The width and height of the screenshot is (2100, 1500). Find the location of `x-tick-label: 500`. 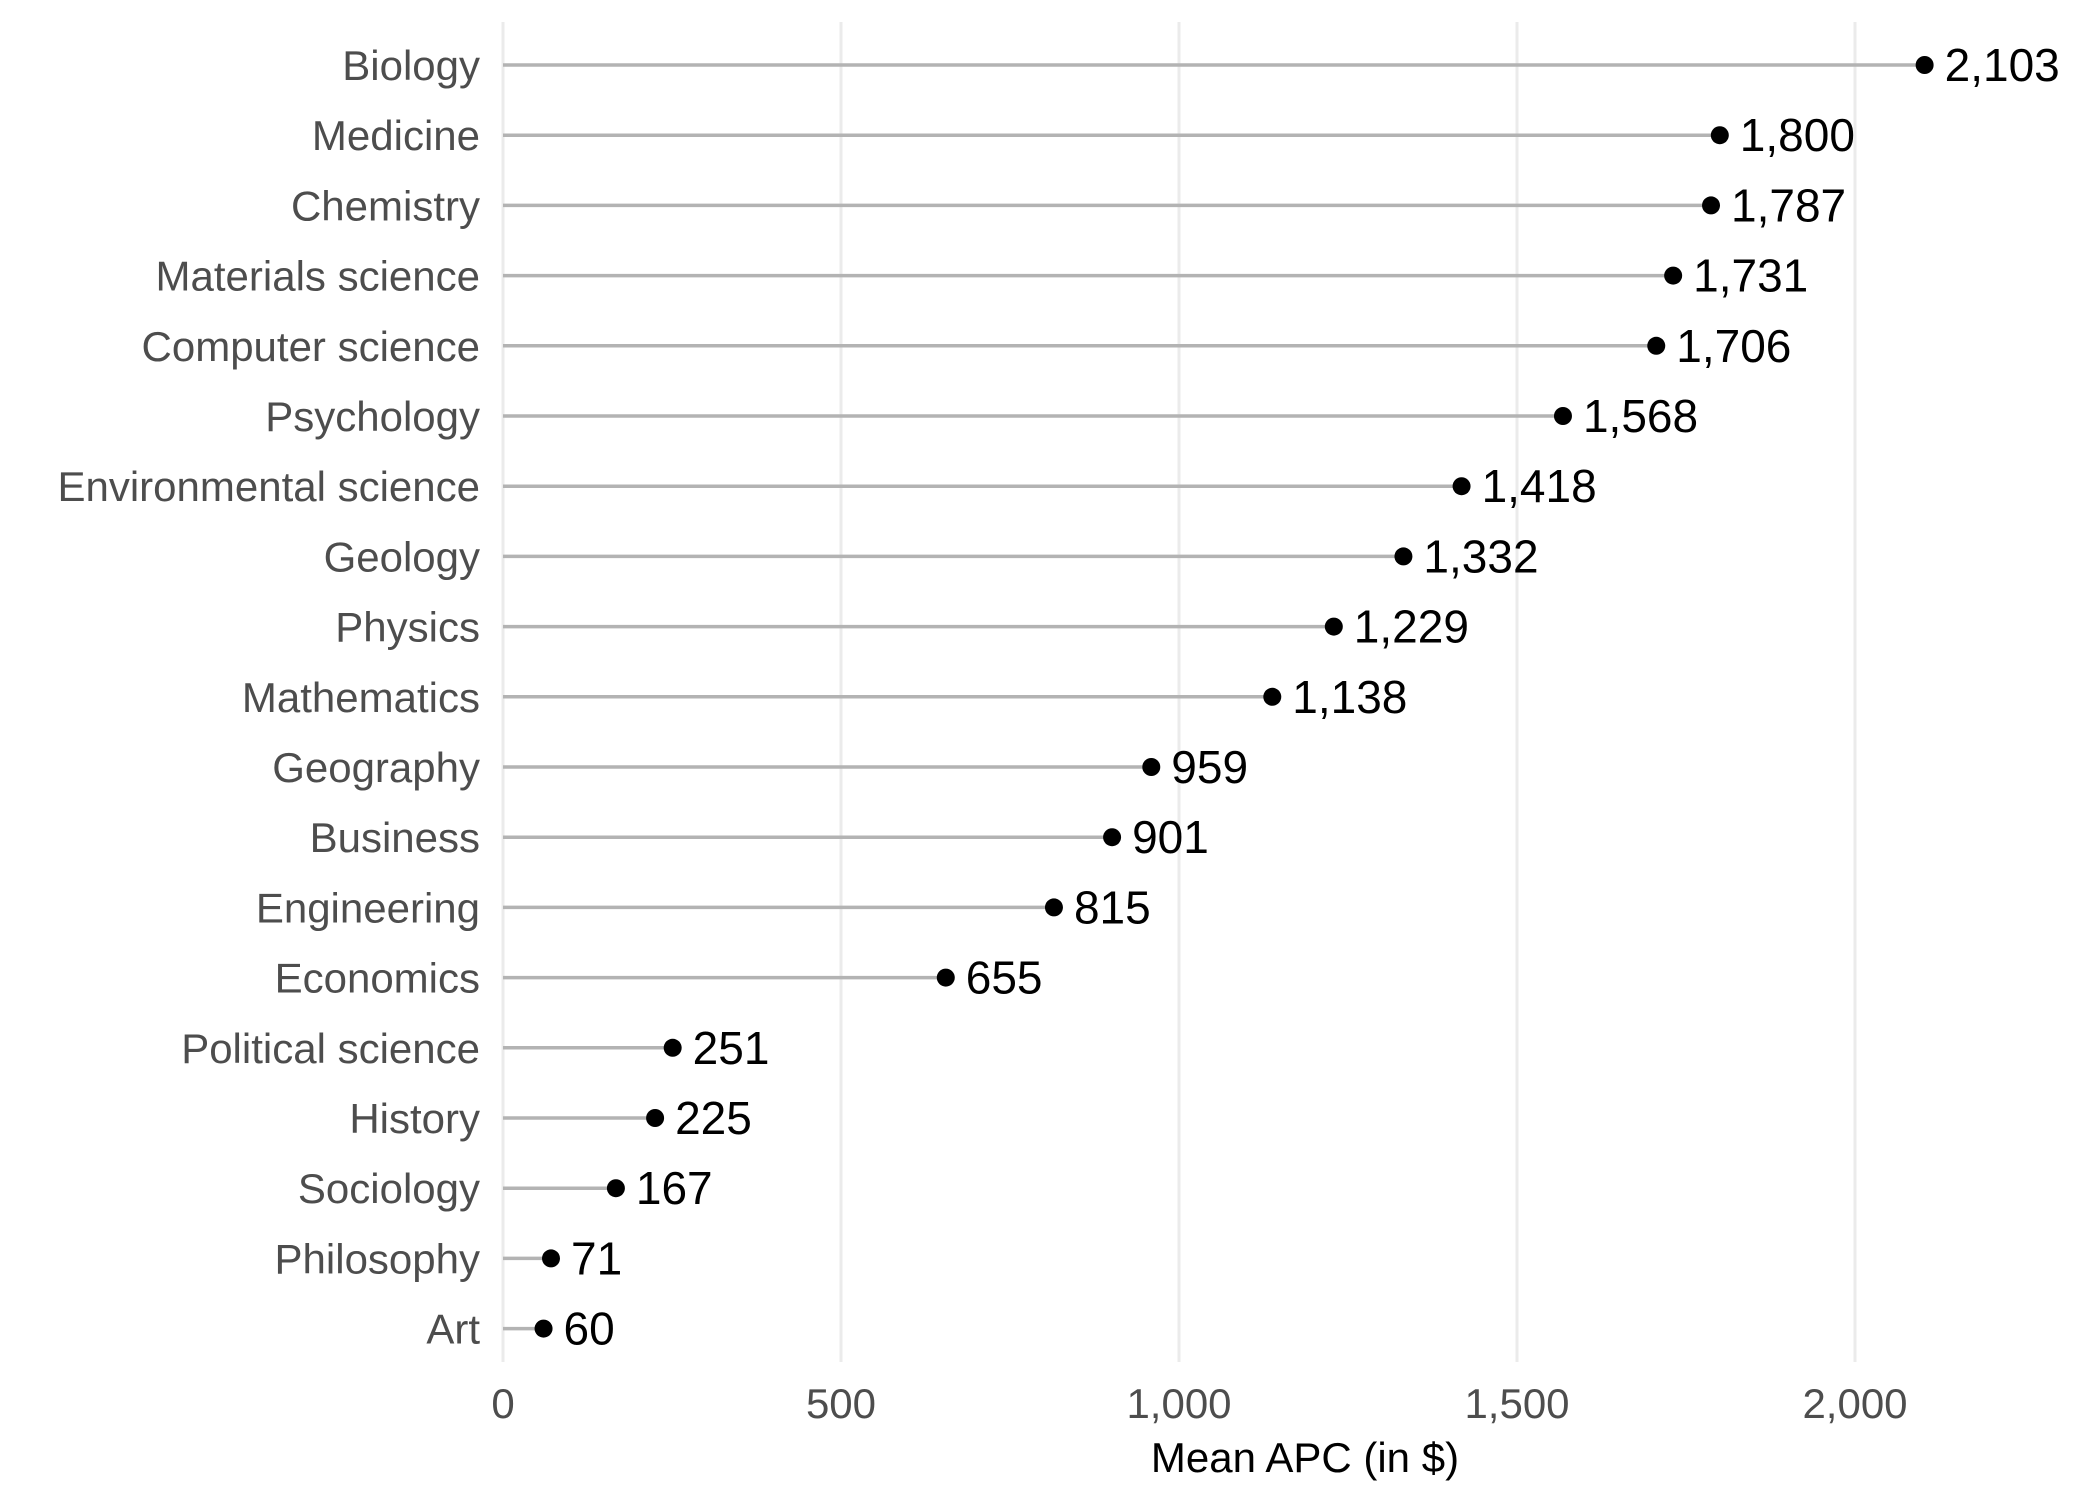

x-tick-label: 500 is located at coordinates (841, 1403).